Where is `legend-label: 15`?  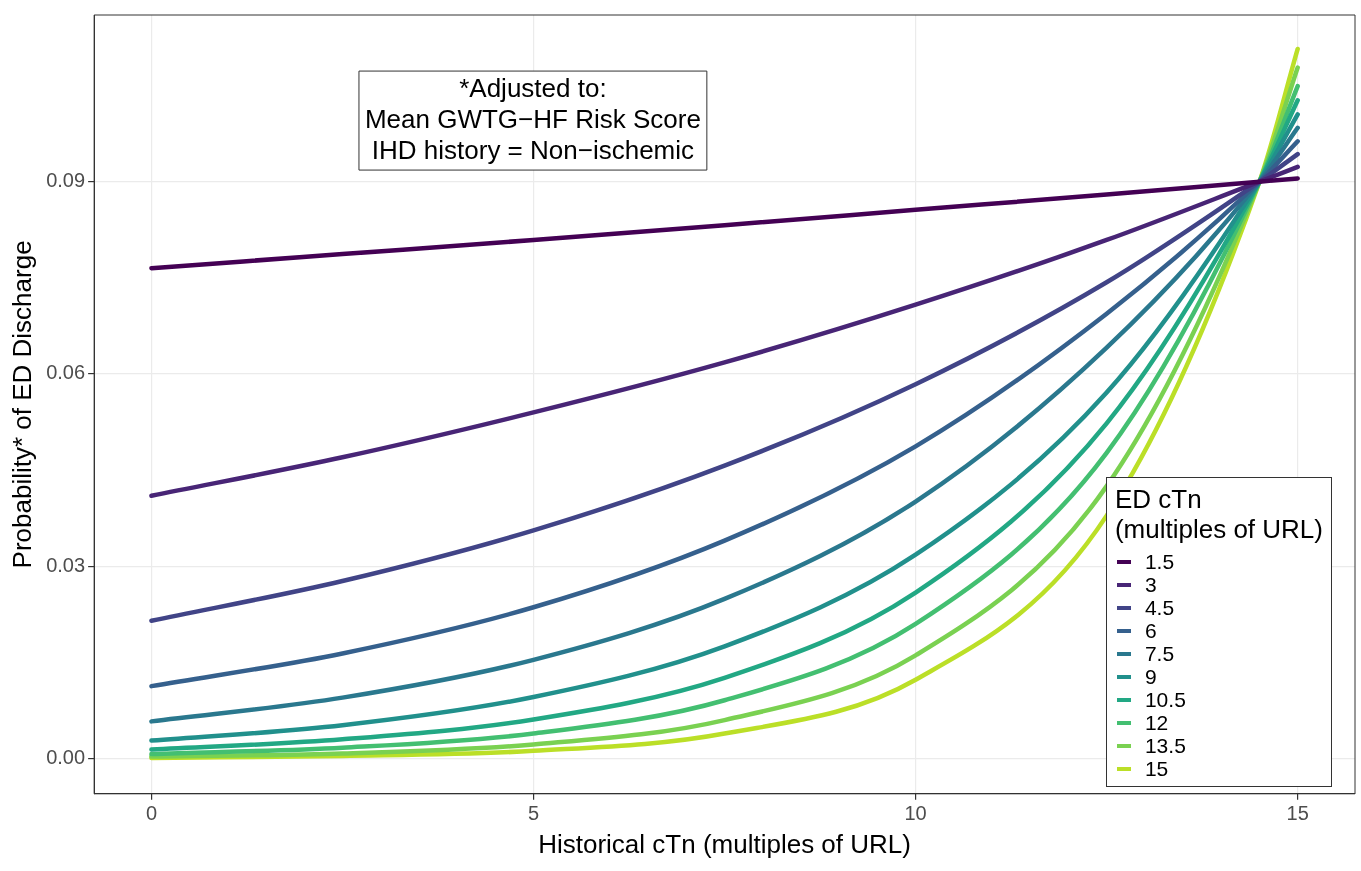
legend-label: 15 is located at coordinates (1156, 768).